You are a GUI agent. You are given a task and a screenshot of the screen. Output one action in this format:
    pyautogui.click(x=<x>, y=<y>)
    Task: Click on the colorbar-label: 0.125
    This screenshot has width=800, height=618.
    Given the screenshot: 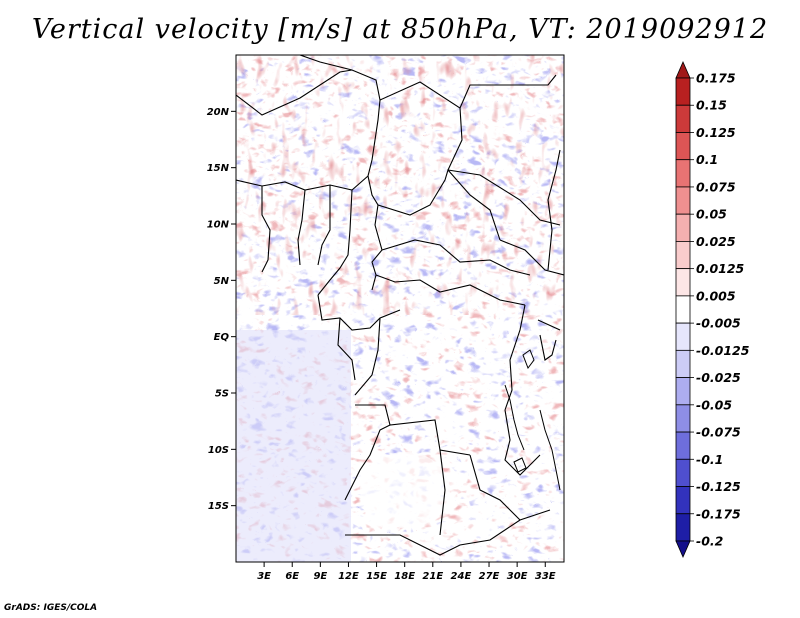 What is the action you would take?
    pyautogui.click(x=716, y=132)
    